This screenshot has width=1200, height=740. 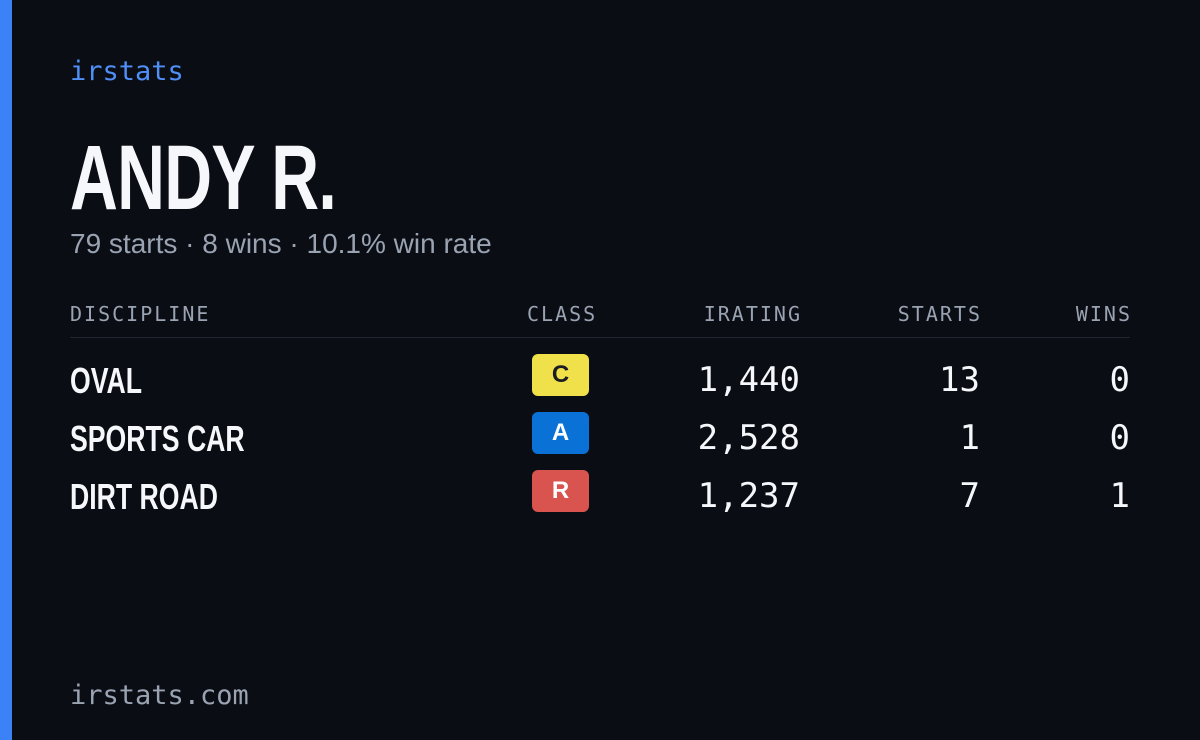 What do you see at coordinates (560, 491) in the screenshot?
I see `class-badge: R` at bounding box center [560, 491].